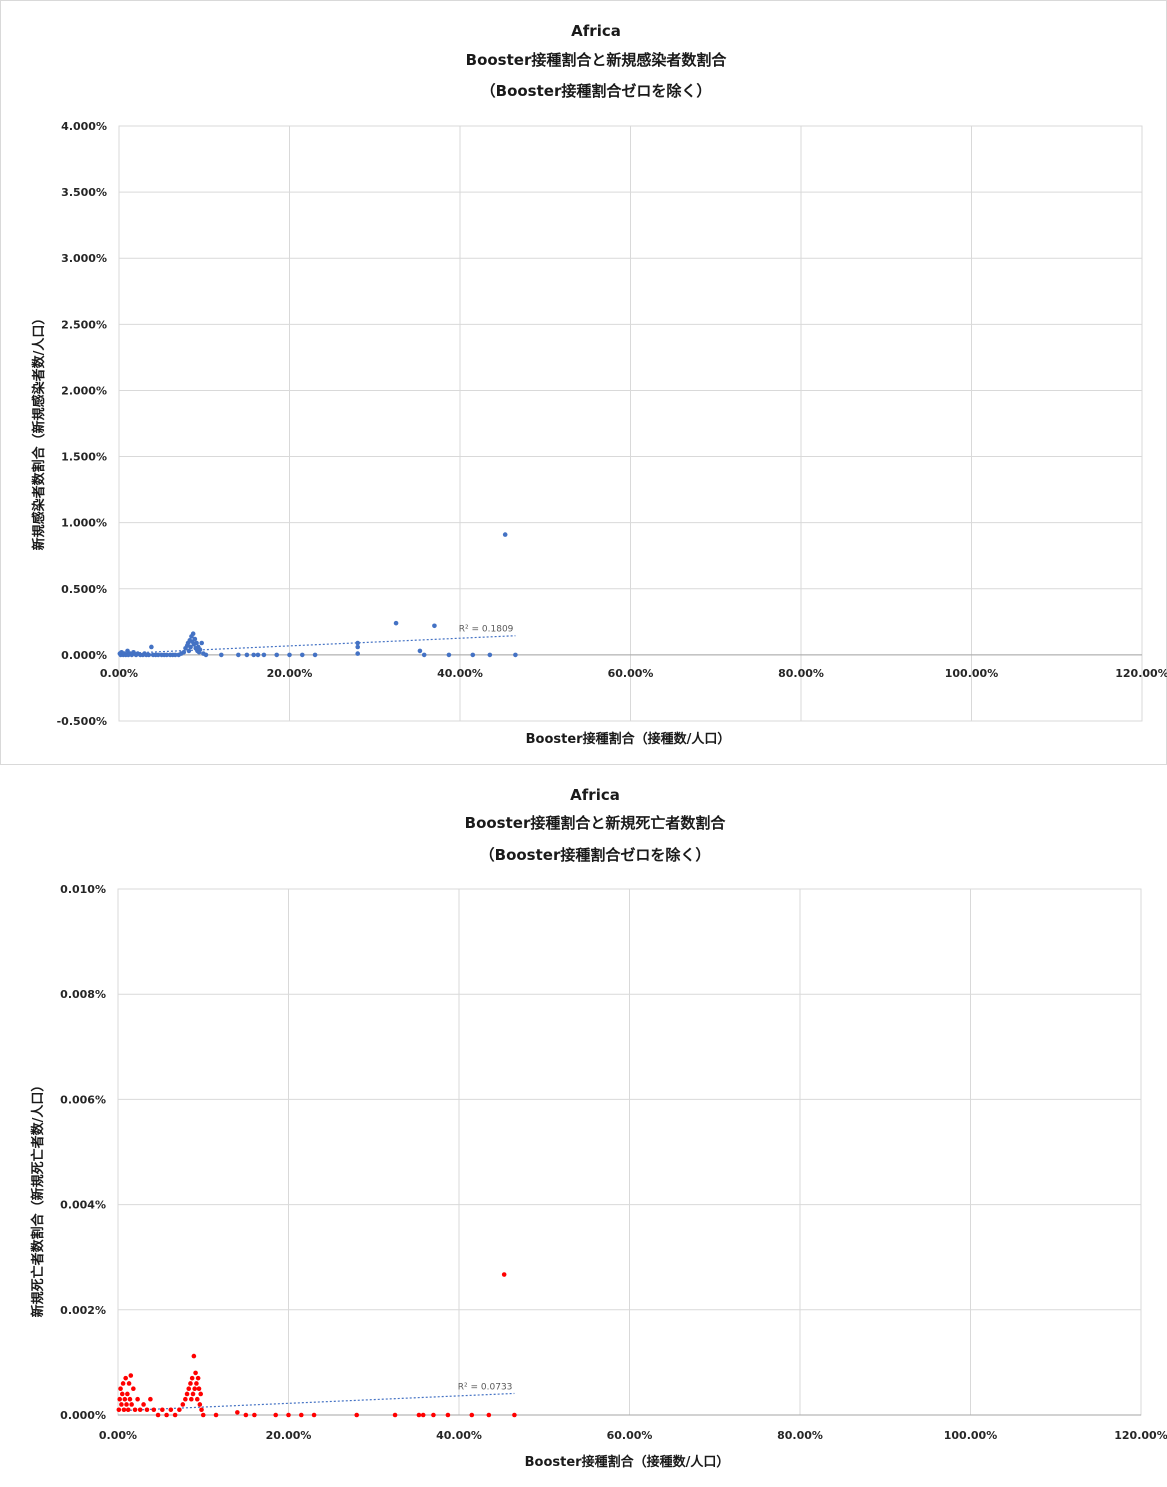  I want to click on y-tick-label: 3.000%, so click(84, 258).